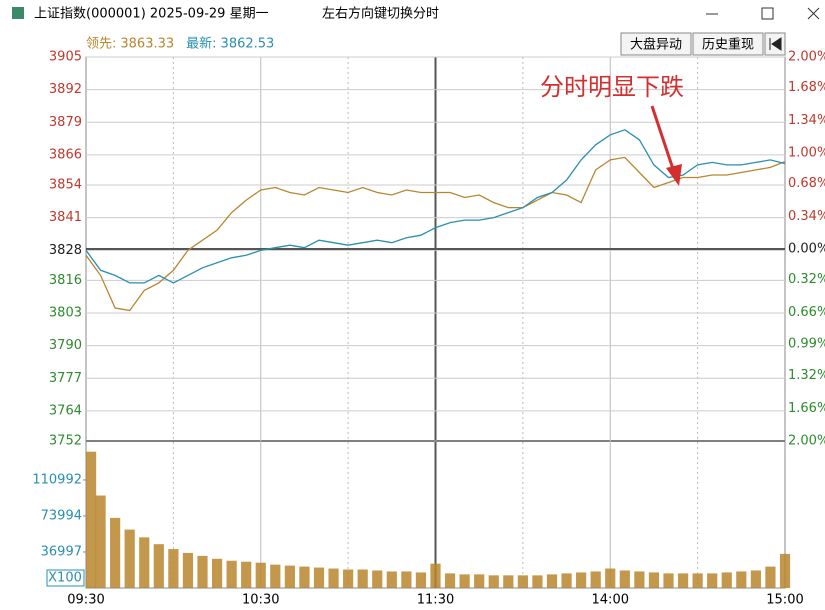 This screenshot has width=825, height=610. I want to click on y-tick-label: 3905, so click(65, 57).